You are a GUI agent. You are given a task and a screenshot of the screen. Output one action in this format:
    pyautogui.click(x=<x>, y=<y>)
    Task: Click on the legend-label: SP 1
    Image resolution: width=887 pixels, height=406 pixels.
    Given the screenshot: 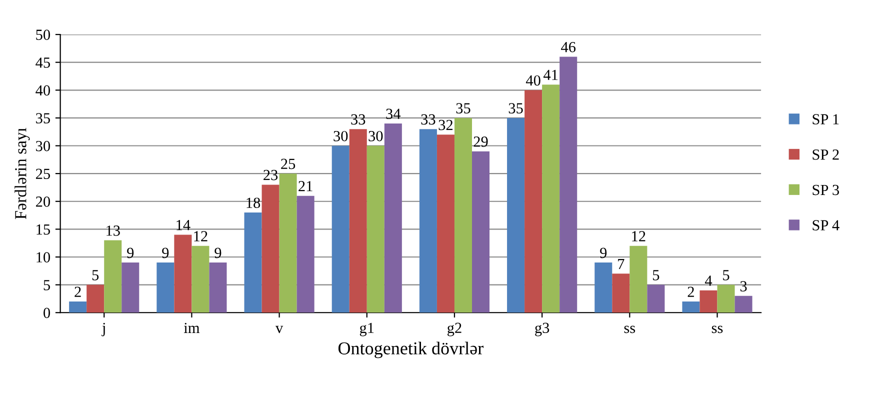 What is the action you would take?
    pyautogui.click(x=825, y=119)
    